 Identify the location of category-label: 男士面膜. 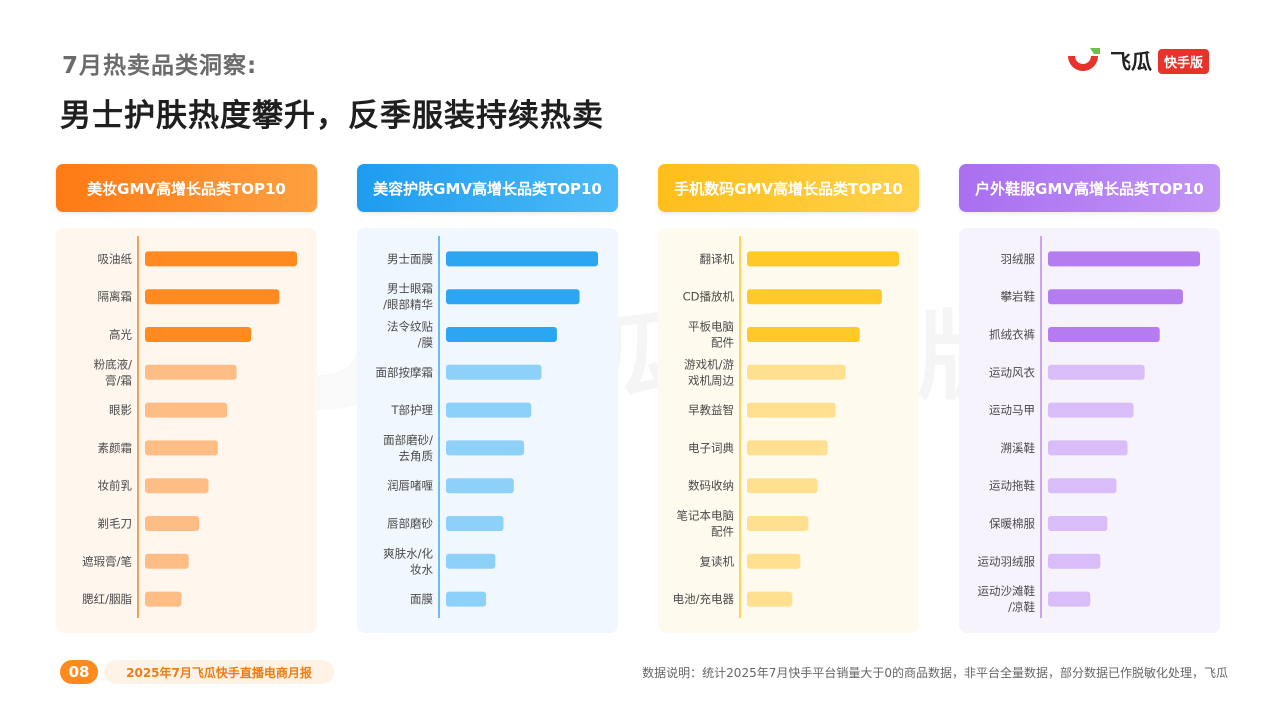
(410, 259).